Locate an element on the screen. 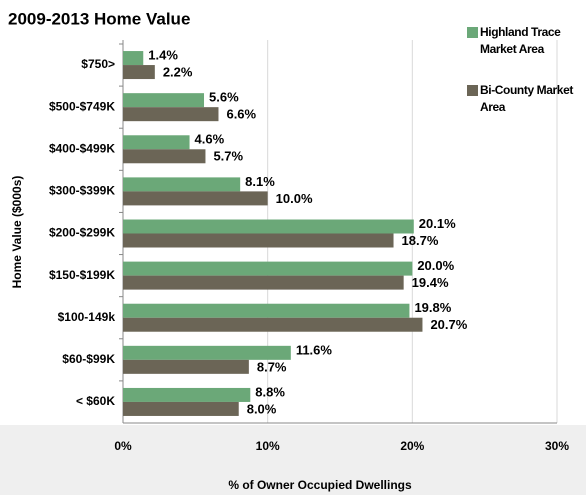 The width and height of the screenshot is (586, 495). data-label: 19.4% is located at coordinates (430, 282).